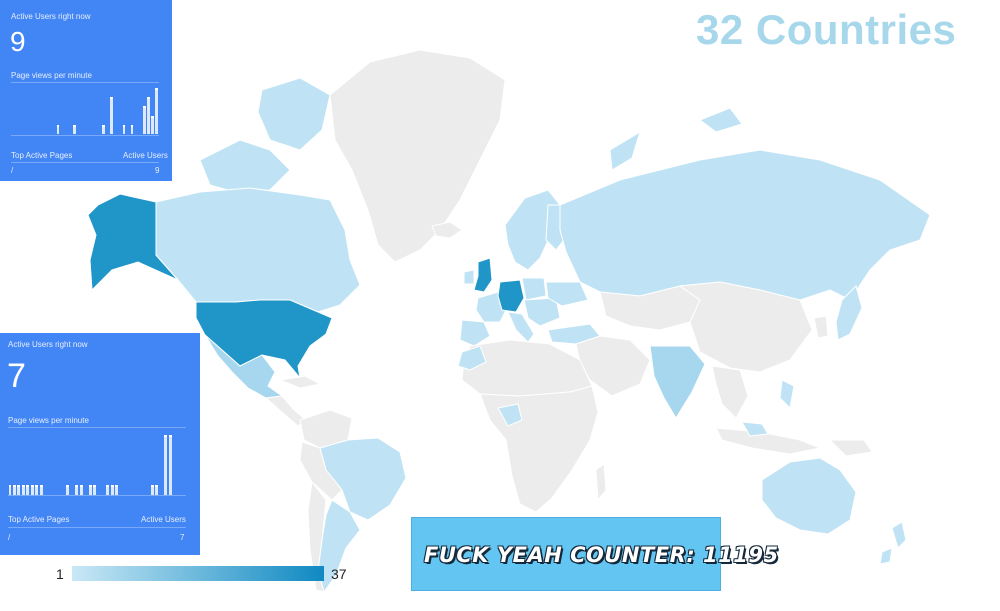  What do you see at coordinates (886, 556) in the screenshot?
I see `new-zealand-south` at bounding box center [886, 556].